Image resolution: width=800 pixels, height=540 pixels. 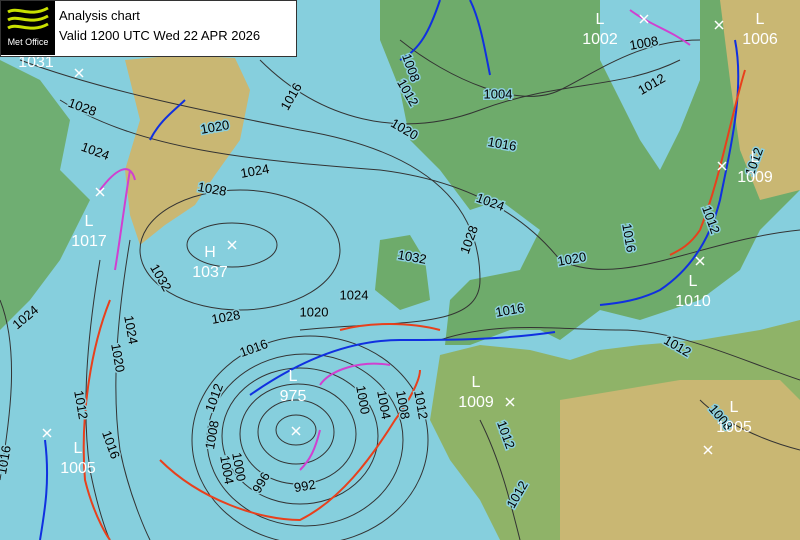 I want to click on center-pressure: 1017, so click(x=89, y=241).